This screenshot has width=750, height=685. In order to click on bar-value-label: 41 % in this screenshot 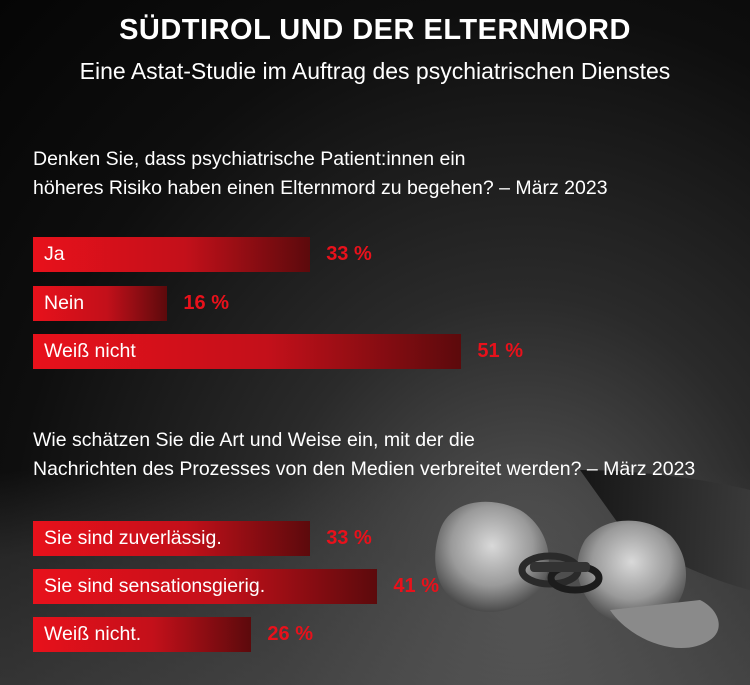, I will do `click(416, 586)`.